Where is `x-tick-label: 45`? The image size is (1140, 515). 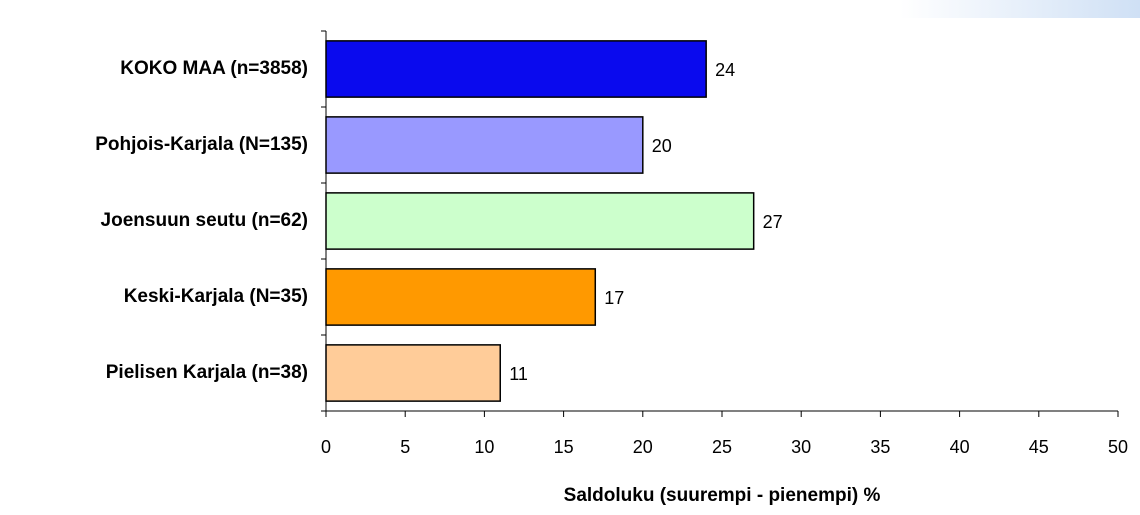 x-tick-label: 45 is located at coordinates (1039, 447).